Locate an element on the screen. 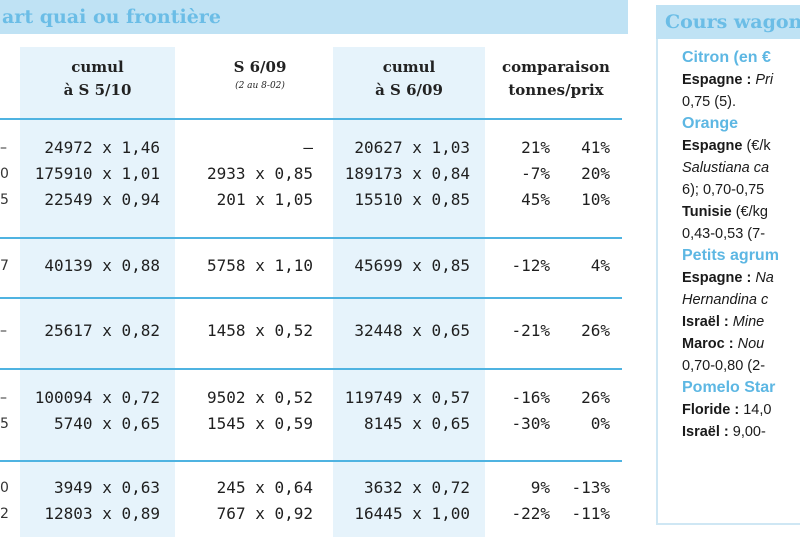  cell-pct-tonnes: -7% is located at coordinates (535, 173).